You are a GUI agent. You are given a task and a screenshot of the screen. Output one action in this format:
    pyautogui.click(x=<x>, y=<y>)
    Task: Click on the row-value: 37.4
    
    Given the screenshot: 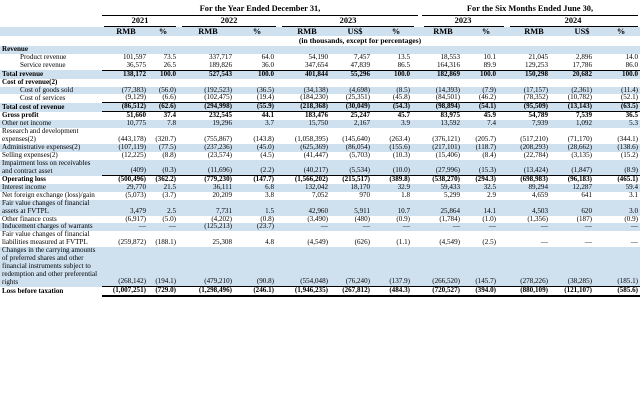 What is the action you would take?
    pyautogui.click(x=169, y=115)
    